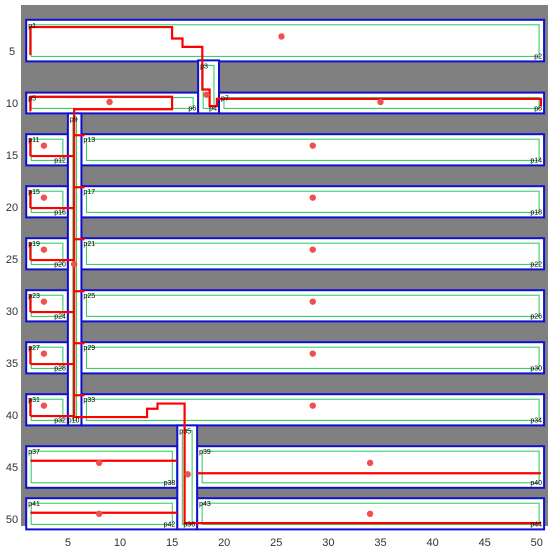 This screenshot has height=555, width=550. I want to click on centroid-p43, so click(370, 513).